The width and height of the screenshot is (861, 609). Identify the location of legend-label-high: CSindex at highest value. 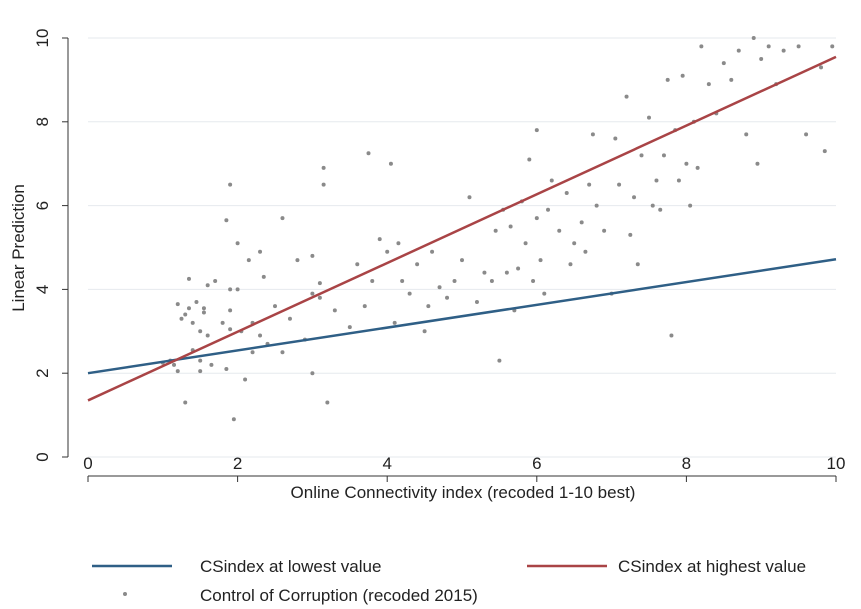
(712, 566).